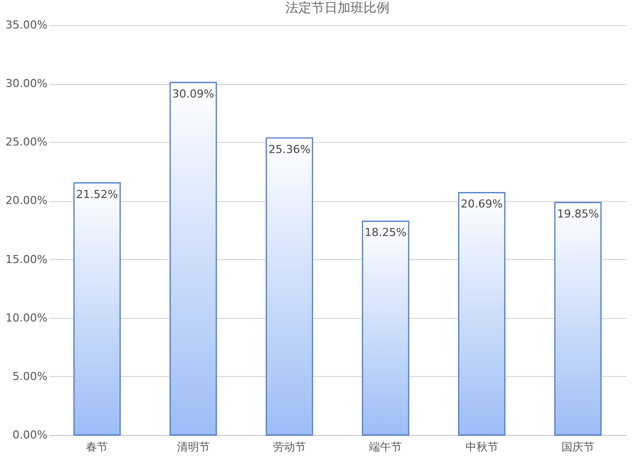 The height and width of the screenshot is (458, 640). I want to click on y-tick-label: 10.00%, so click(27, 317).